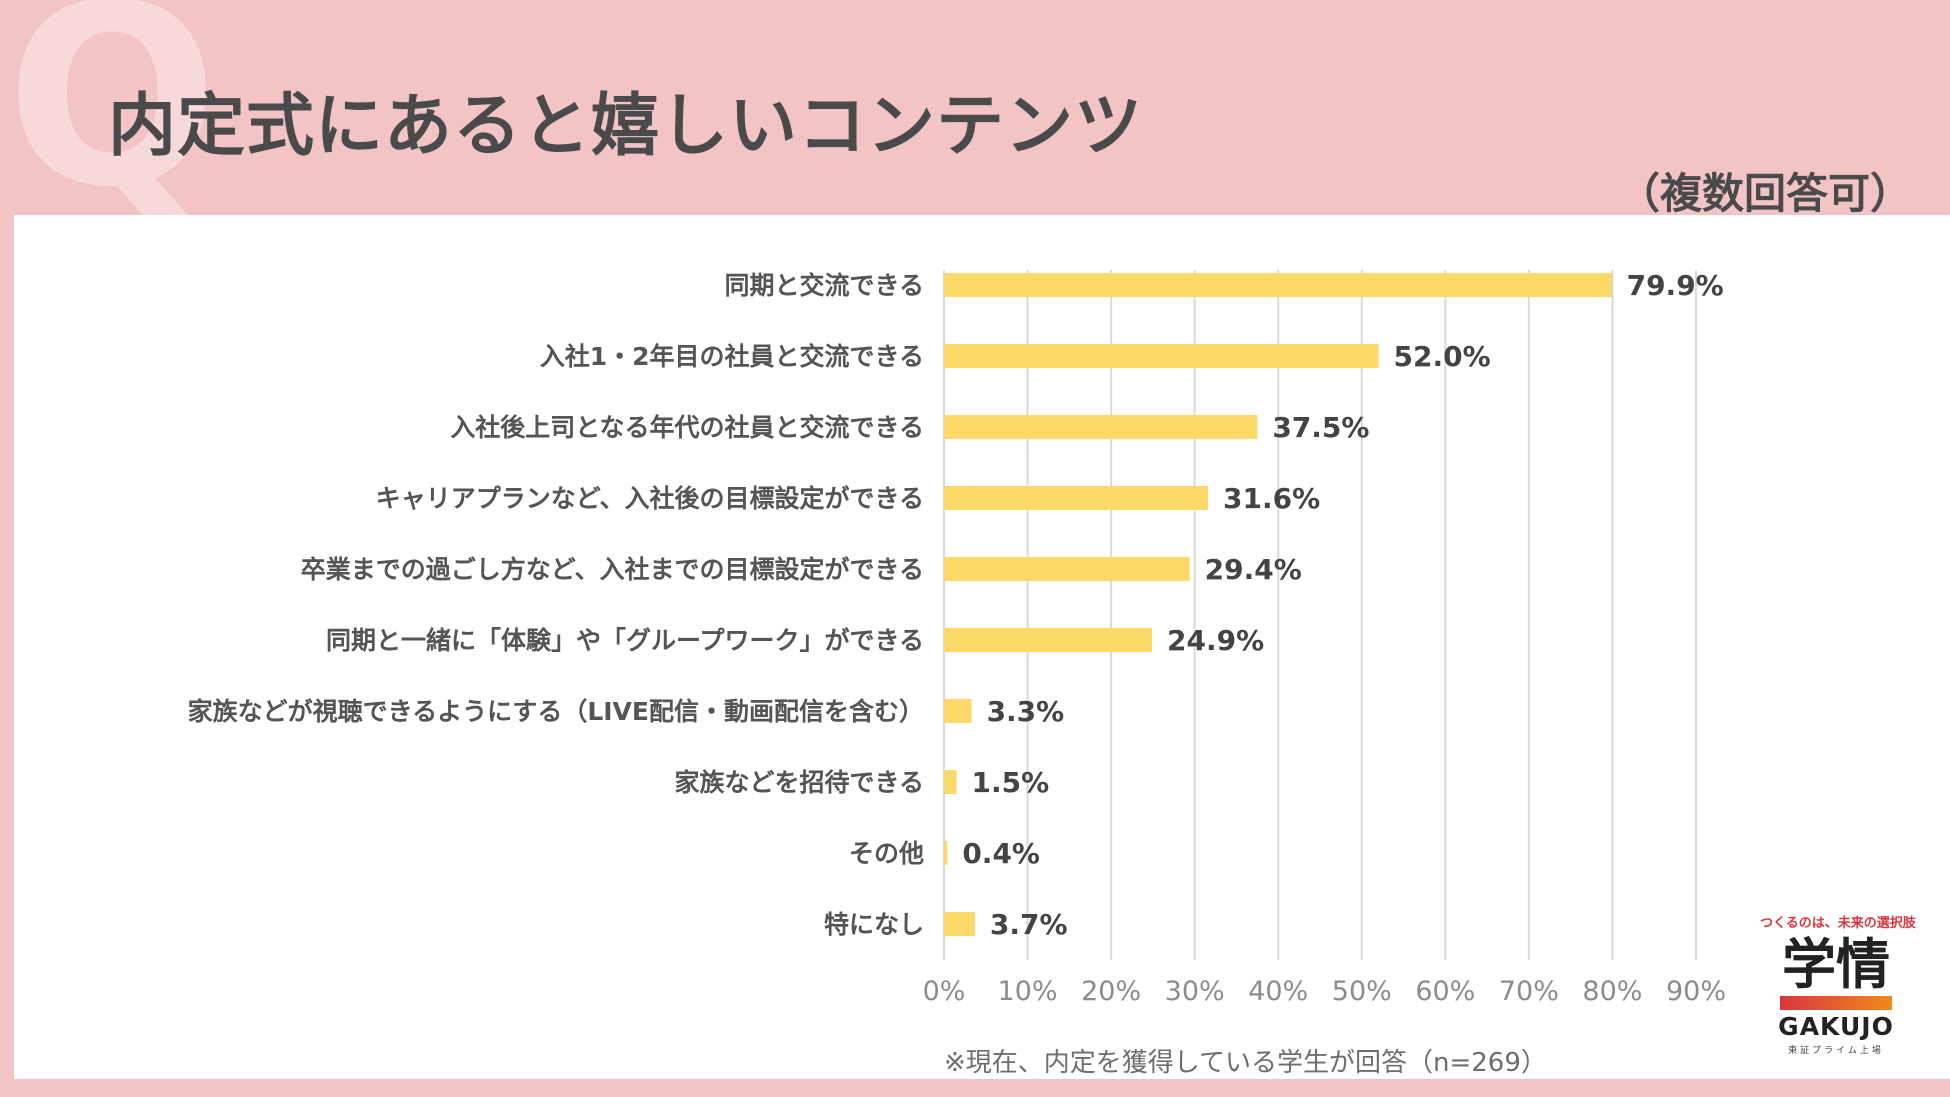 This screenshot has width=1950, height=1097. What do you see at coordinates (886, 853) in the screenshot?
I see `category-label: その他` at bounding box center [886, 853].